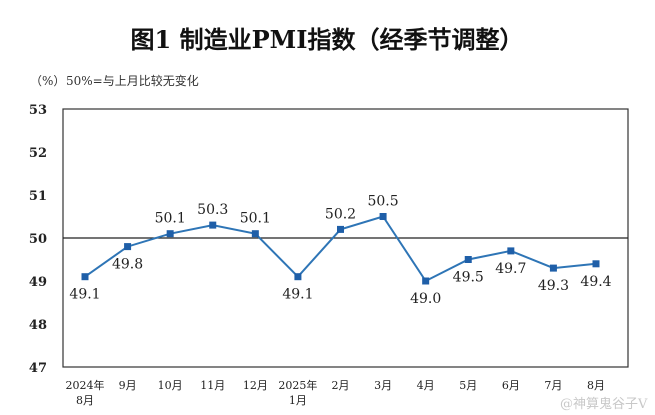 This screenshot has width=655, height=415. Describe the element at coordinates (255, 385) in the screenshot. I see `x-tick-label: 12月` at that location.